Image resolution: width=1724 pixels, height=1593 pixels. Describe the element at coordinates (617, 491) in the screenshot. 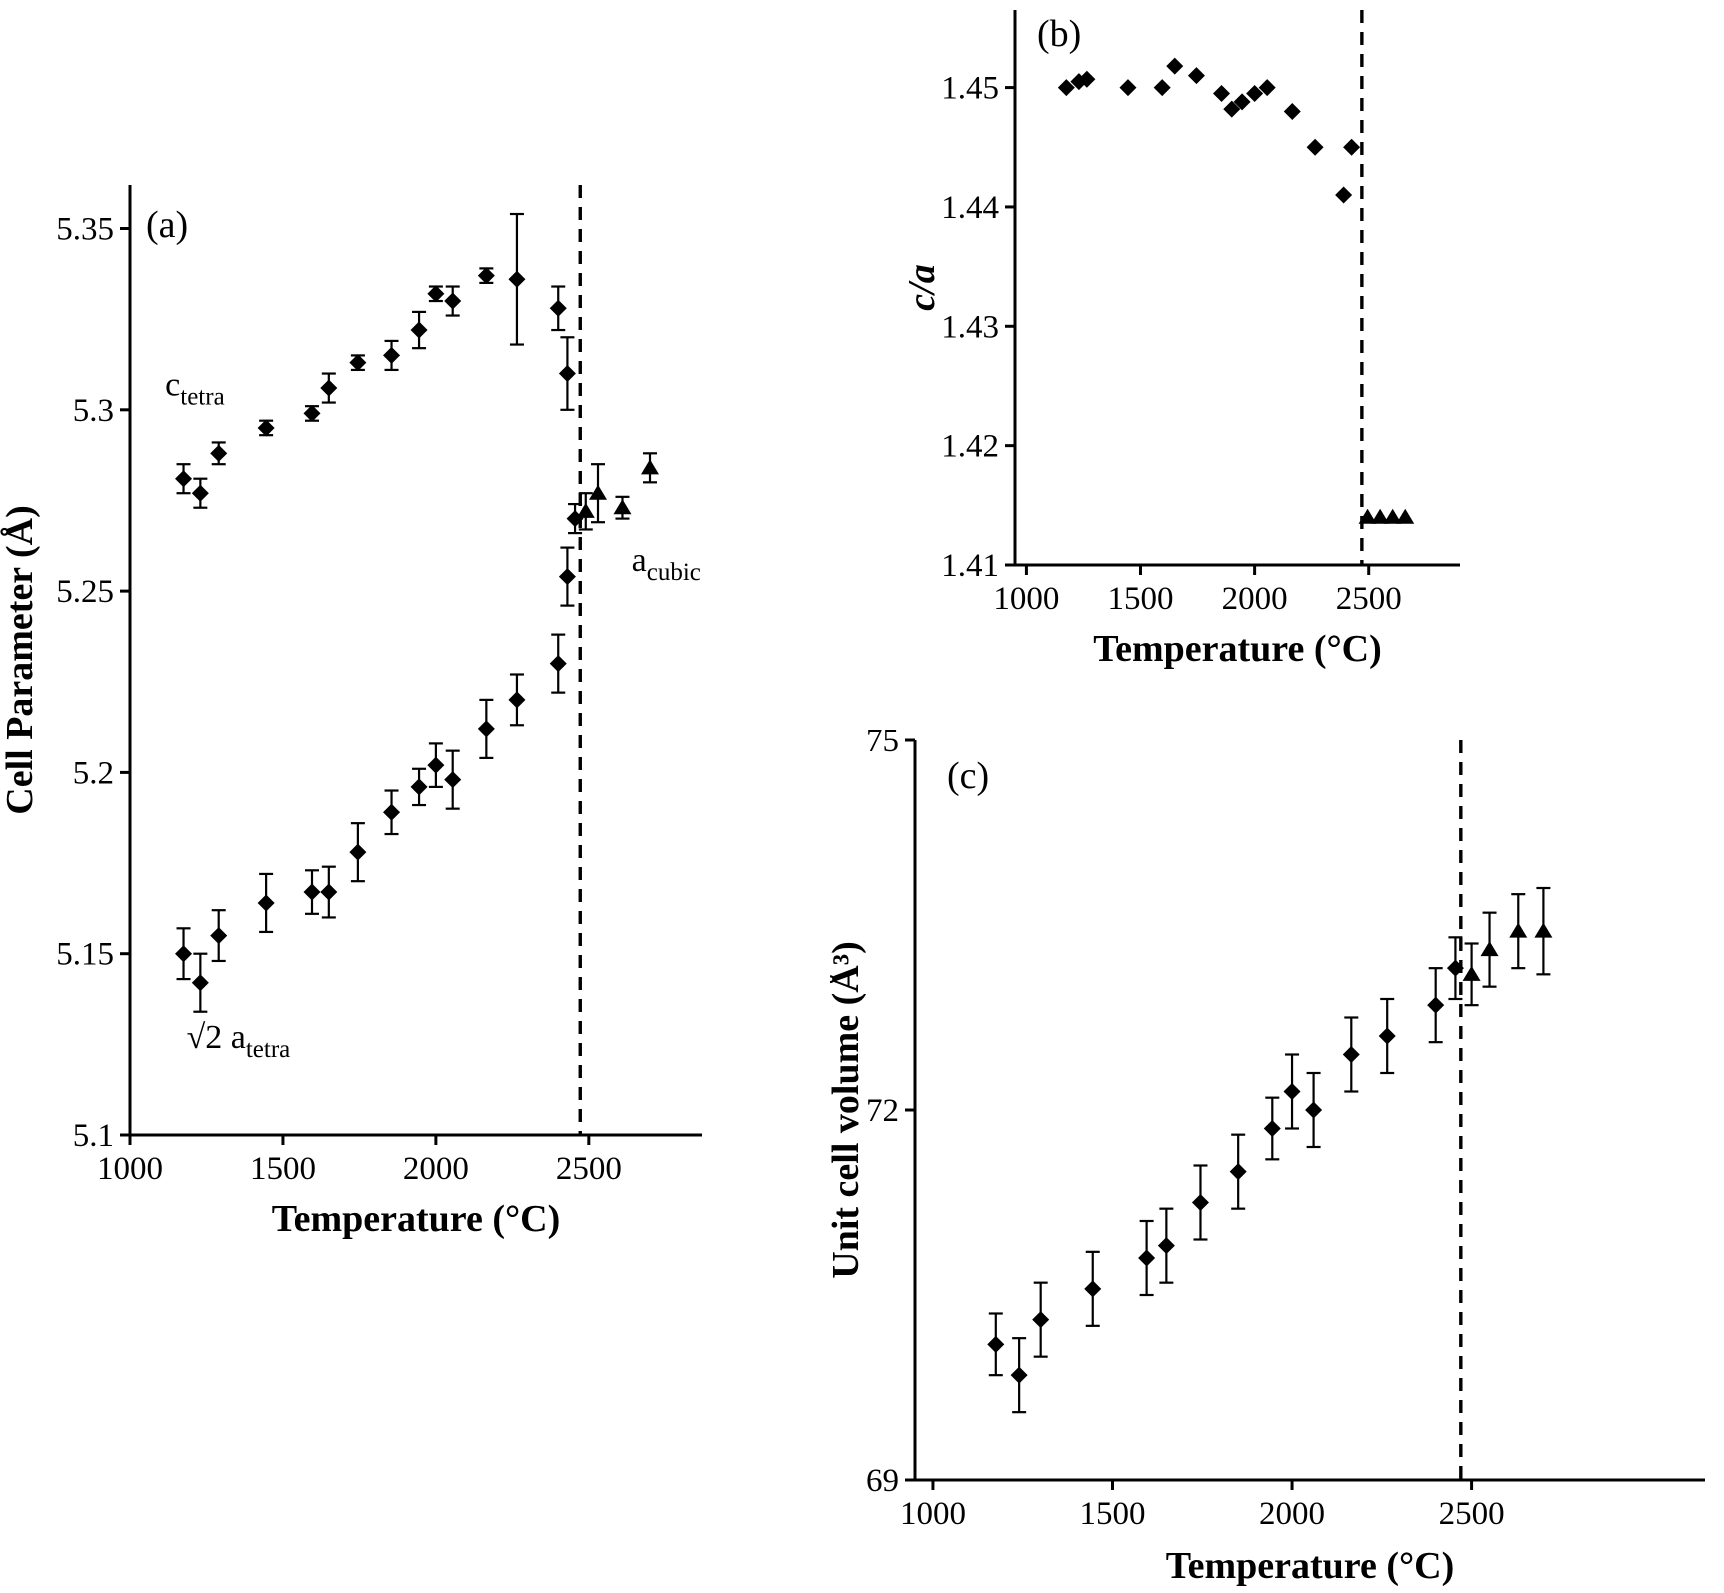

I see `series-a_cubic` at that location.